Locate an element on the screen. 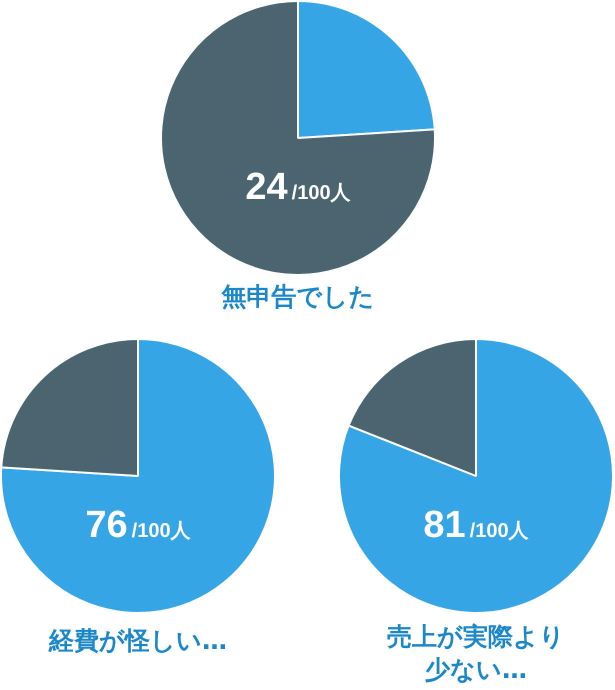 The width and height of the screenshot is (615, 690). text: 81/100人 is located at coordinates (476, 525).